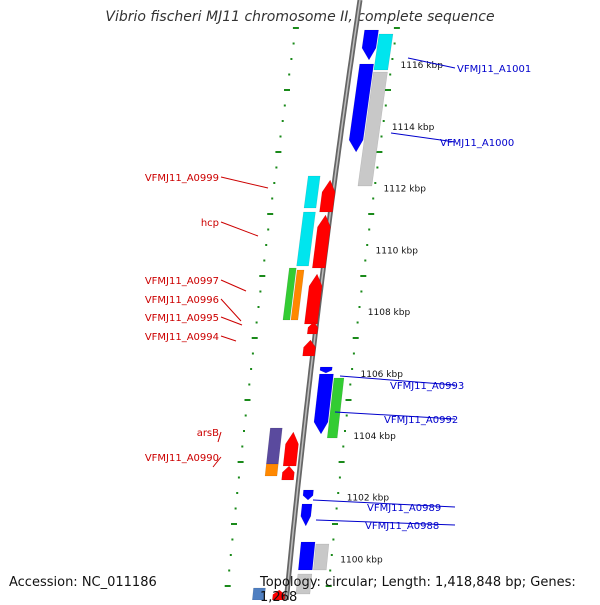 The image size is (600, 605). Describe the element at coordinates (313, 299) in the screenshot. I see `gene-vfmj11-a0995-block` at that location.